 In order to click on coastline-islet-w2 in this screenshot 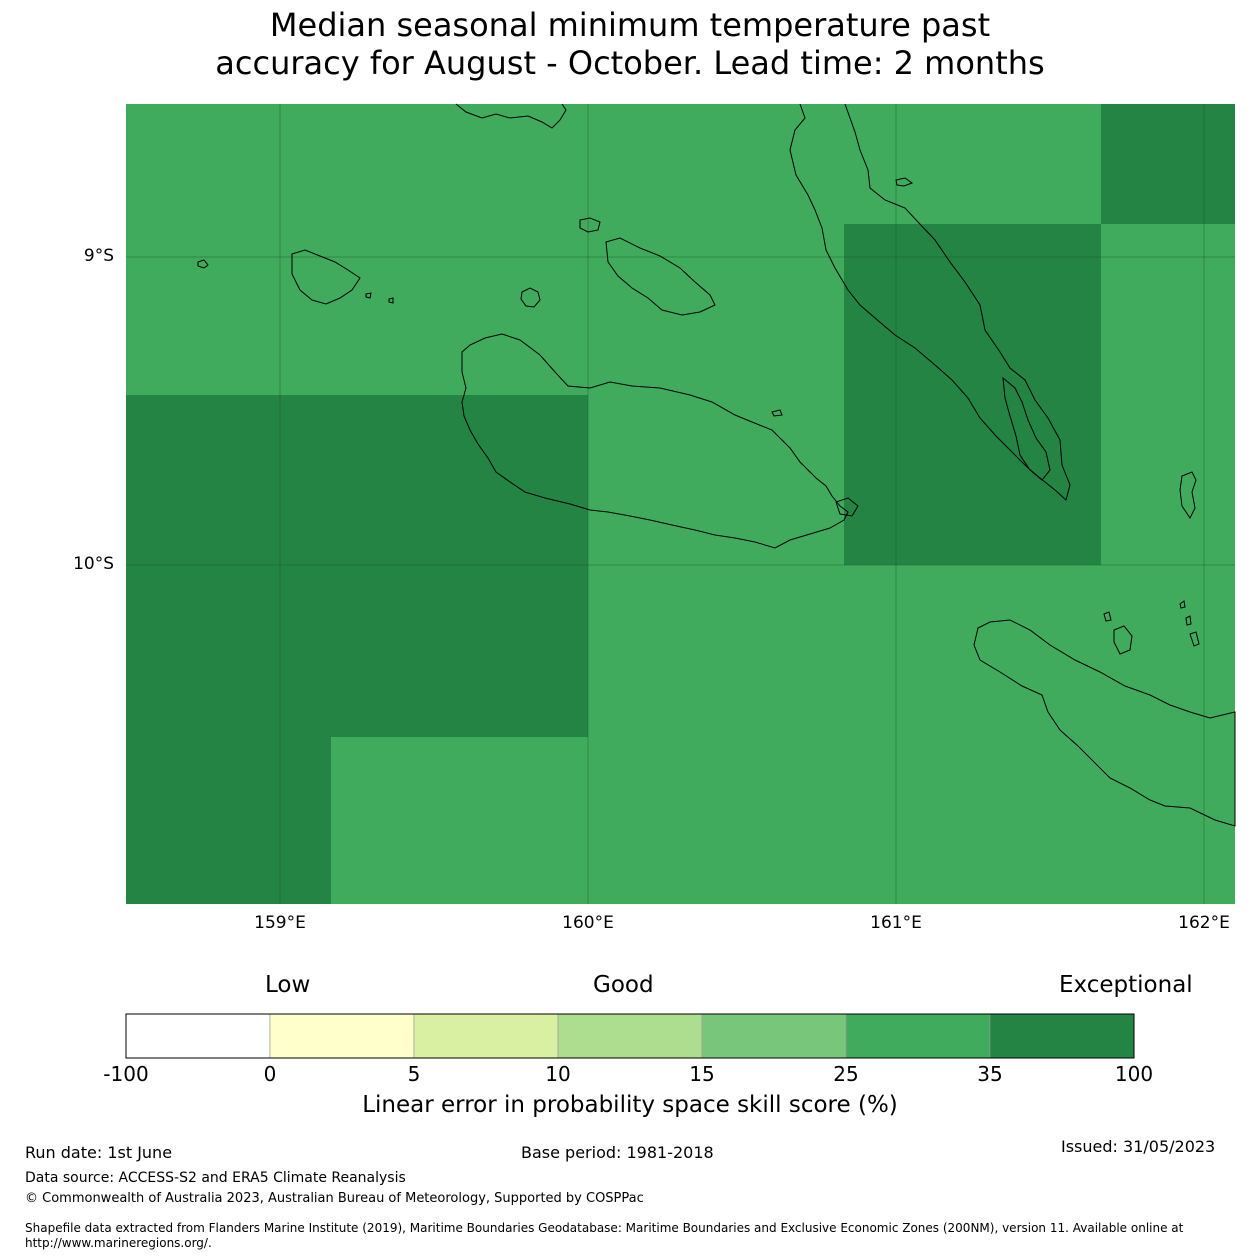, I will do `click(368, 295)`.